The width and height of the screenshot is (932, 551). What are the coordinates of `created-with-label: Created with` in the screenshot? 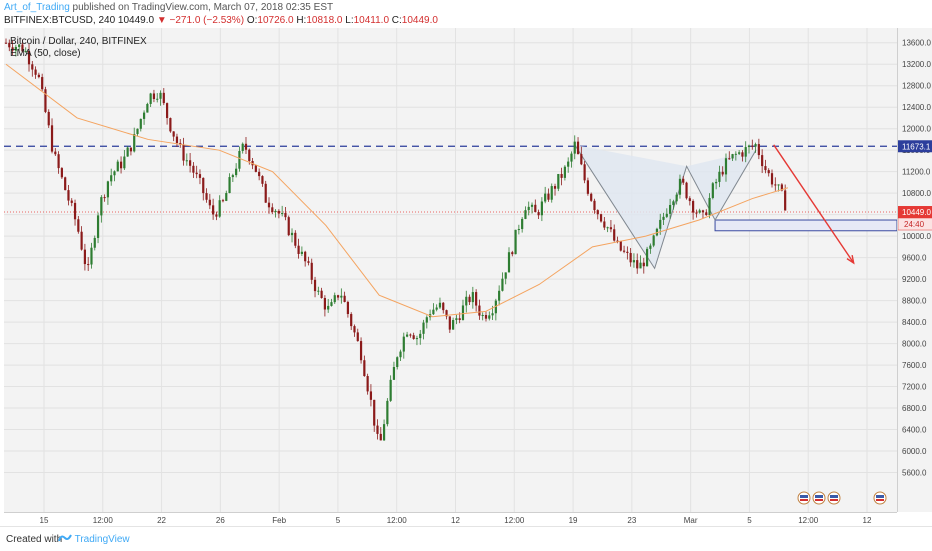 It's located at (34, 539).